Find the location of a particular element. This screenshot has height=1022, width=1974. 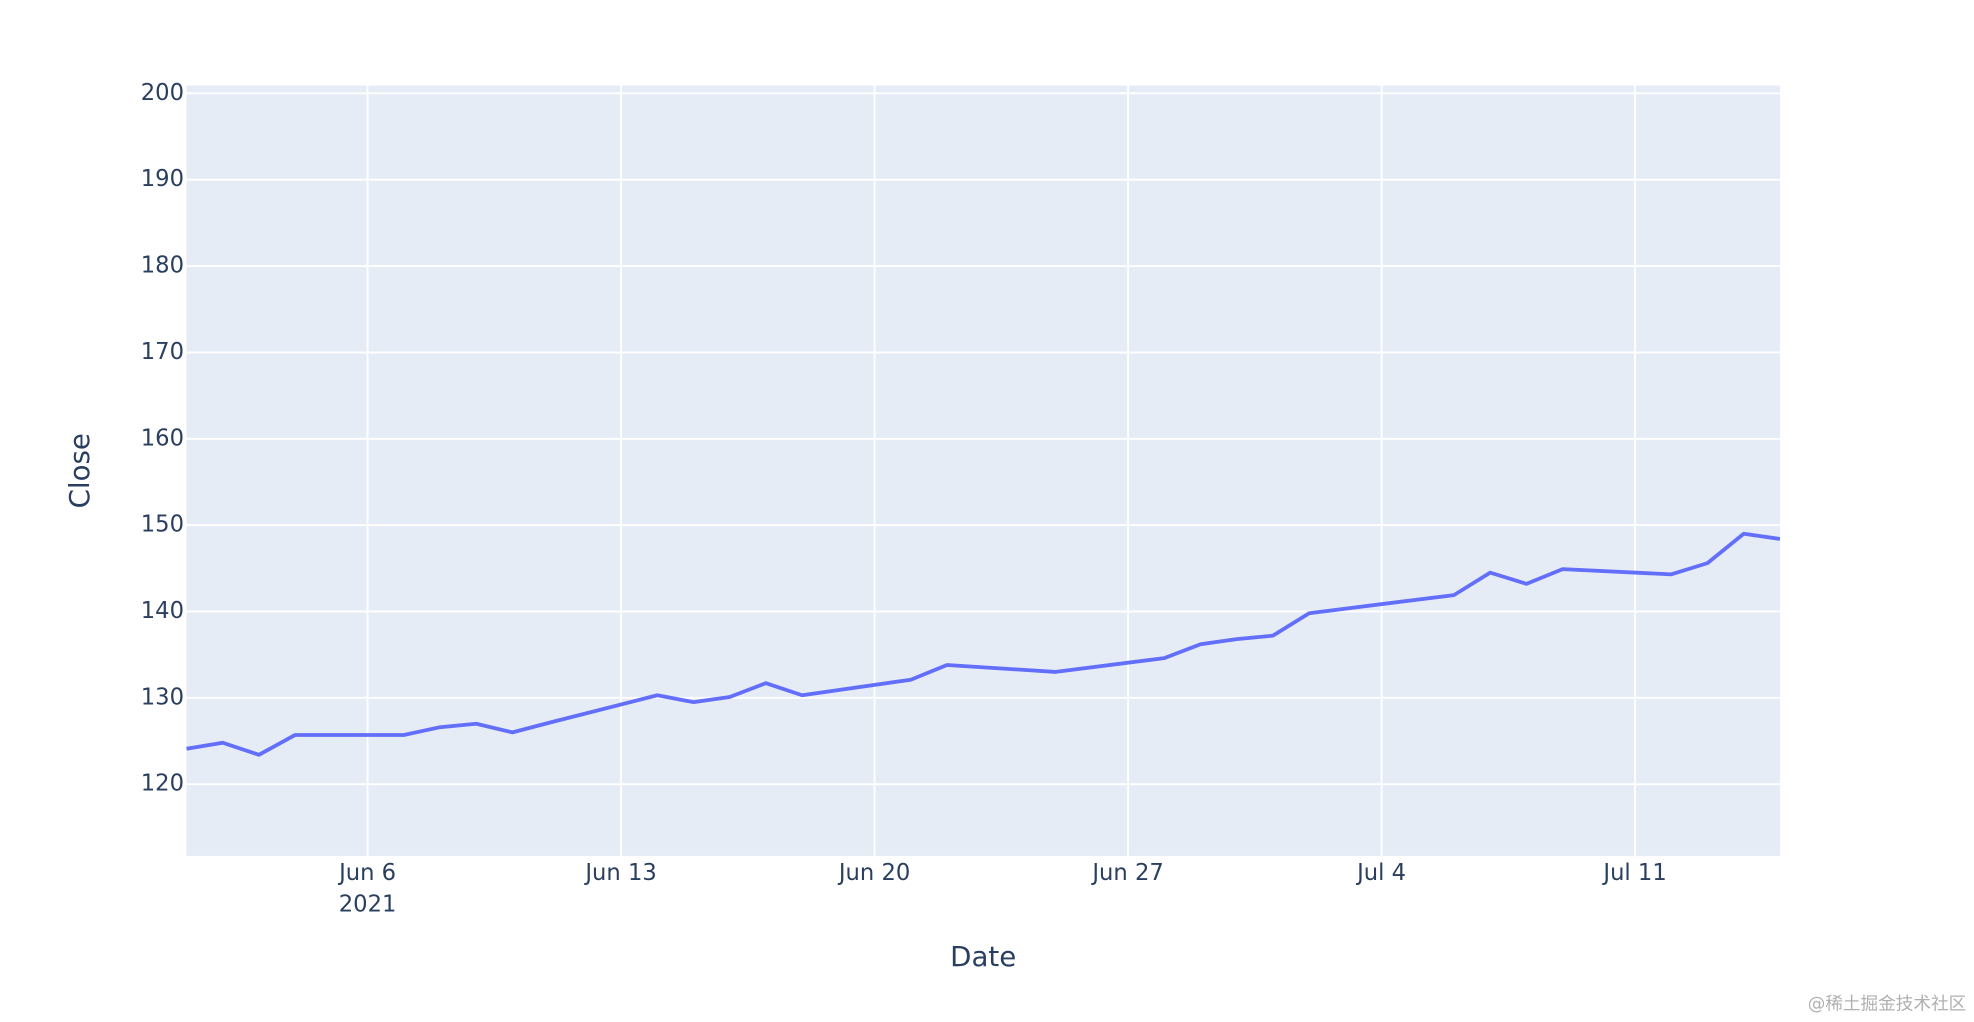

y-tick-label: 150 is located at coordinates (162, 525).